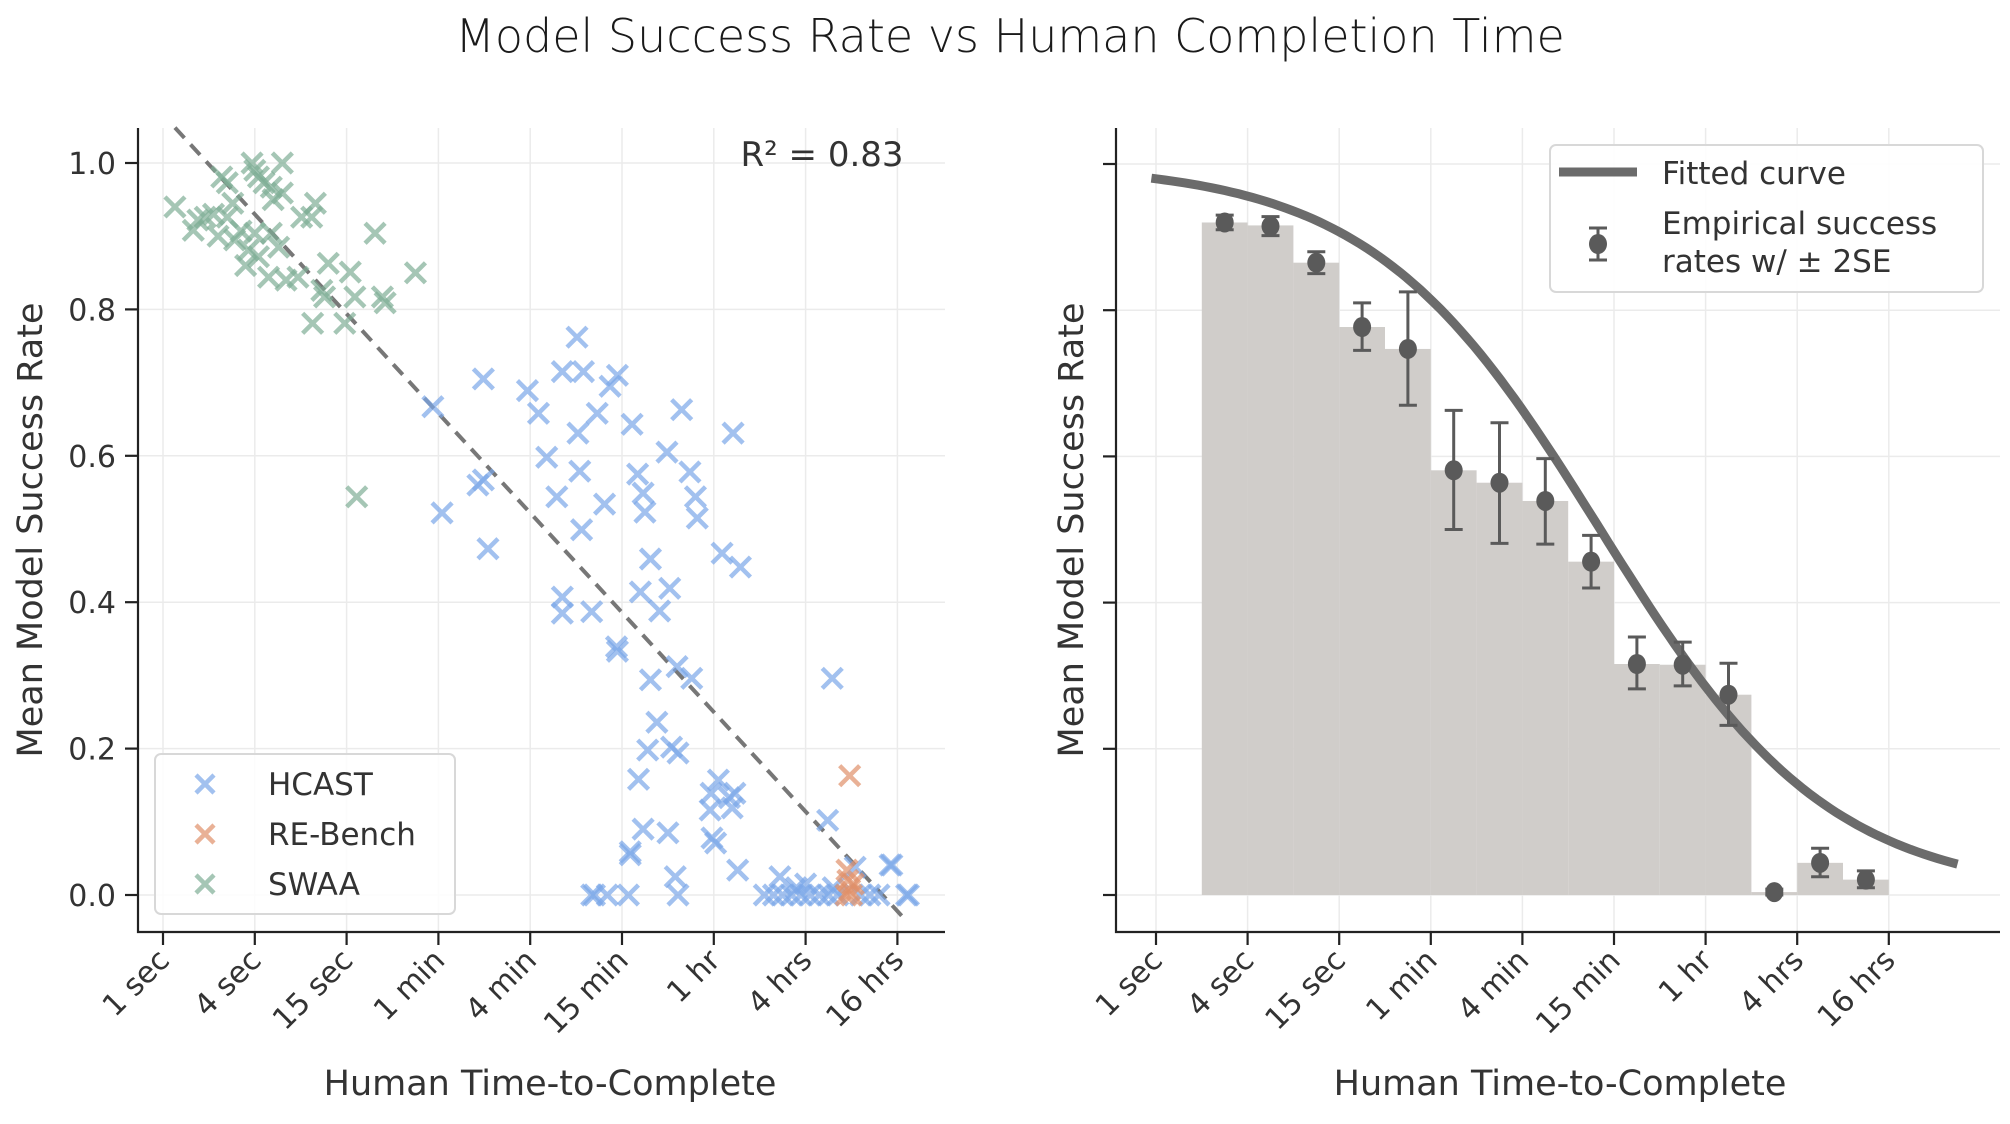 The width and height of the screenshot is (2010, 1124). What do you see at coordinates (1686, 976) in the screenshot?
I see `right-x-tick-label: 1 hr` at bounding box center [1686, 976].